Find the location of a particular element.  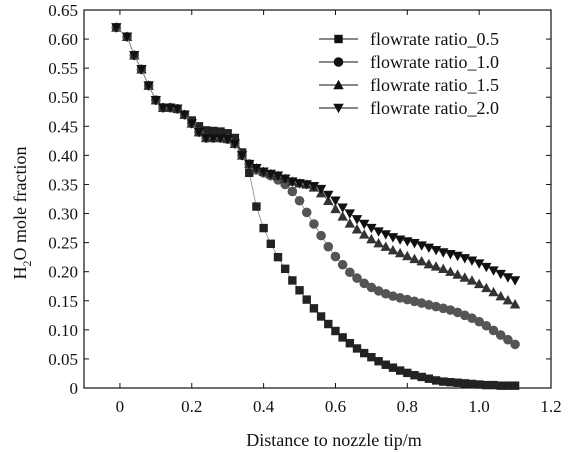

x-axis-title: Distance to nozzle tip/m is located at coordinates (333, 440).